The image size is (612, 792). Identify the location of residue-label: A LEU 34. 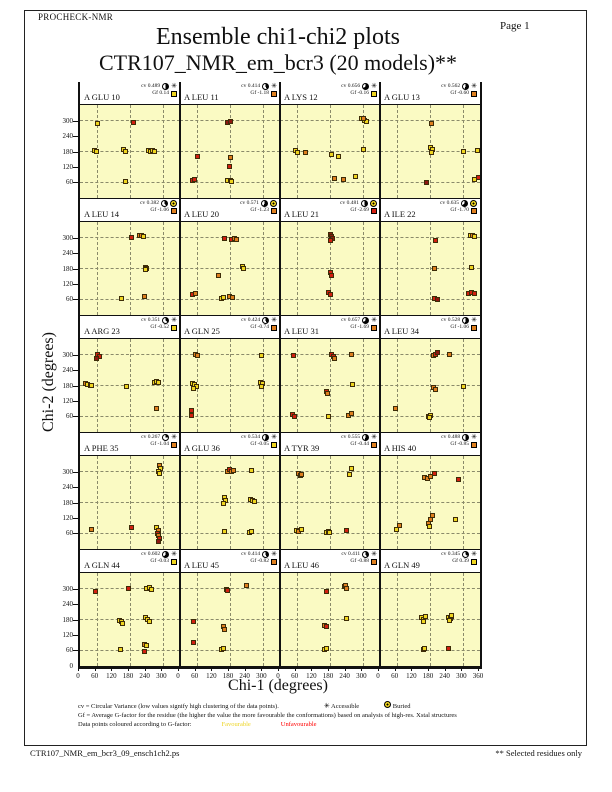
(401, 331).